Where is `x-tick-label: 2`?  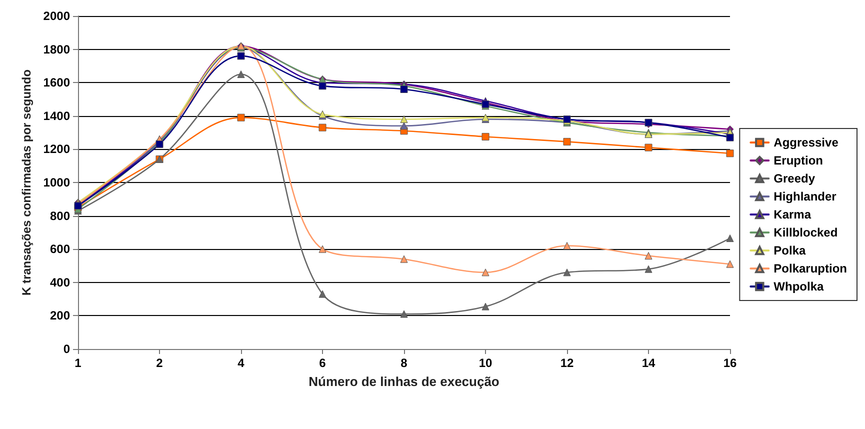 x-tick-label: 2 is located at coordinates (160, 363).